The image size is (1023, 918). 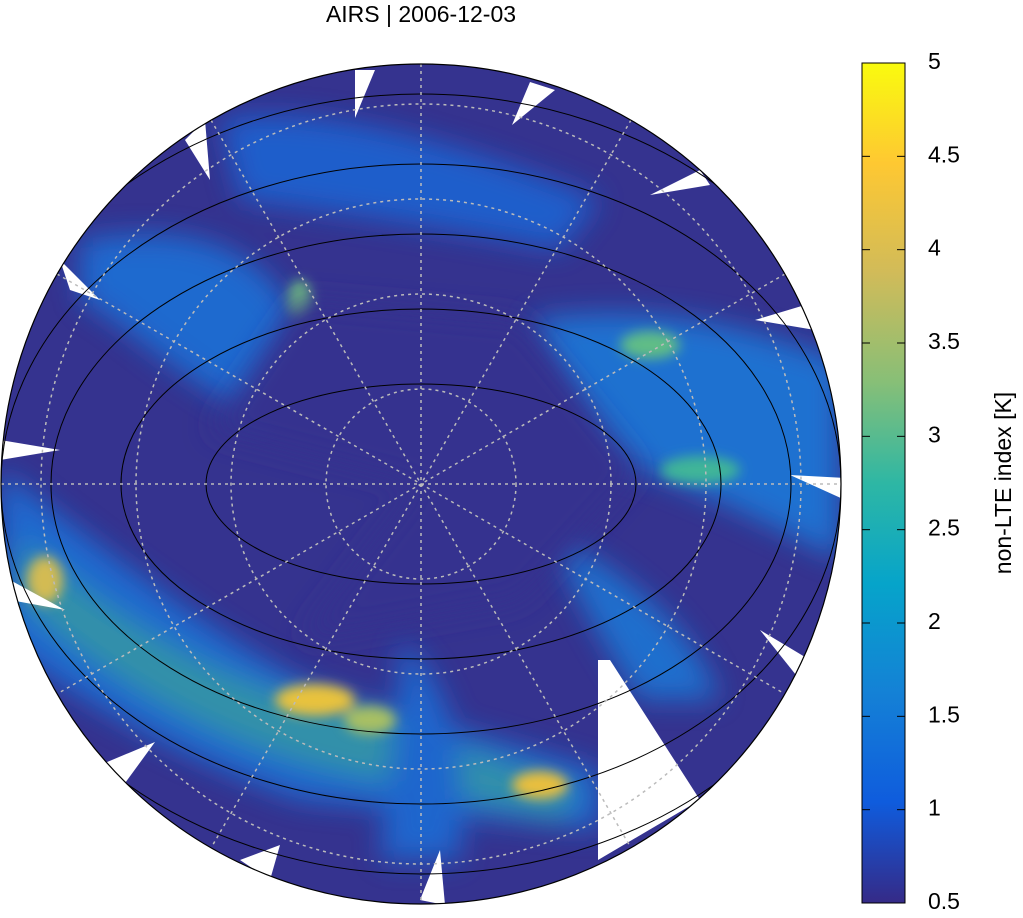 I want to click on colorbar-tick-label: 4, so click(x=934, y=248).